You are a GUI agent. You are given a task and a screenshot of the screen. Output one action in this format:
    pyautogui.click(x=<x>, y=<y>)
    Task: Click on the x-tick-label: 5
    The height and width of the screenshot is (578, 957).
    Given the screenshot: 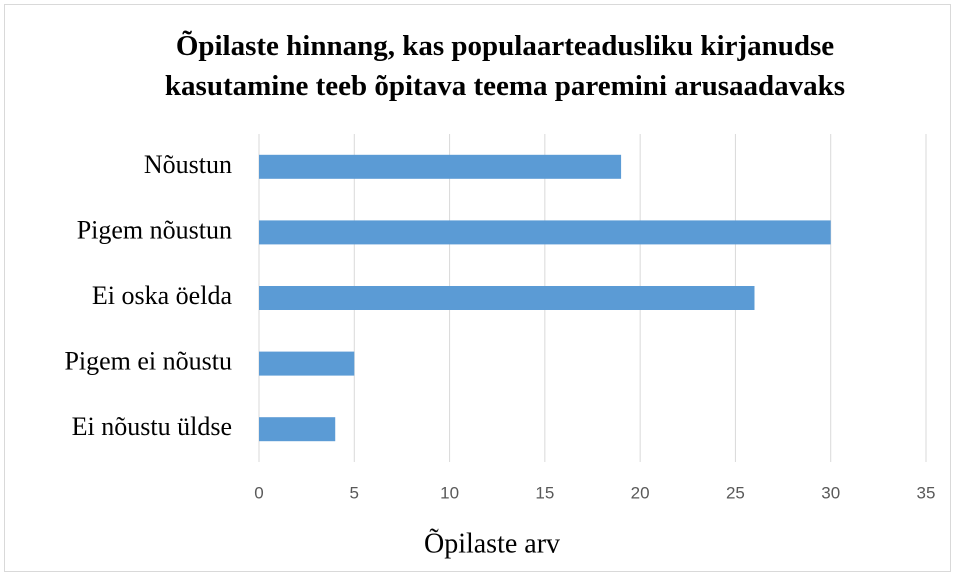 What is the action you would take?
    pyautogui.click(x=354, y=492)
    